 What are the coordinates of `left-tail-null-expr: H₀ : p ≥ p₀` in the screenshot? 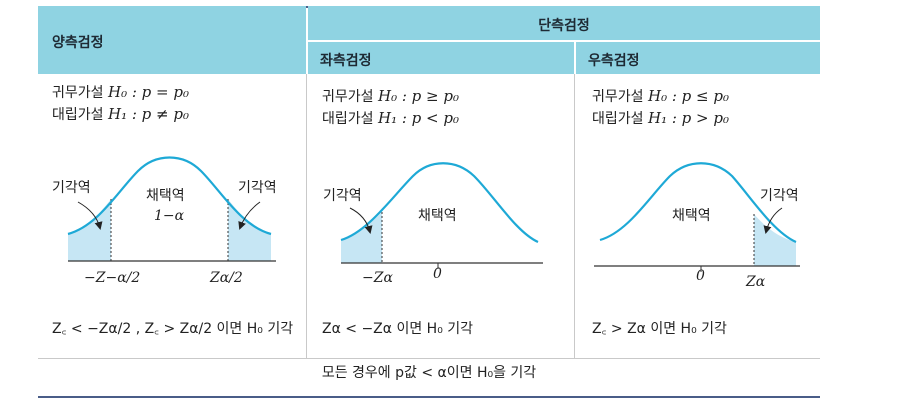 It's located at (418, 96).